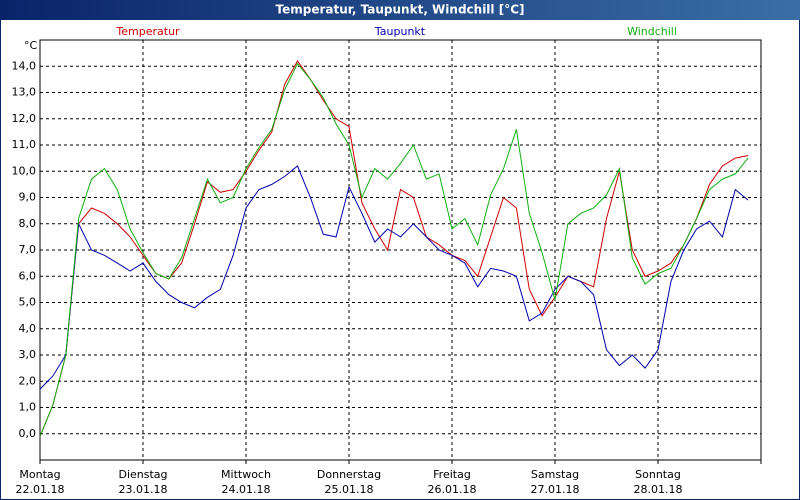 The image size is (800, 500). I want to click on x-tick-date: 26.01.18, so click(452, 489).